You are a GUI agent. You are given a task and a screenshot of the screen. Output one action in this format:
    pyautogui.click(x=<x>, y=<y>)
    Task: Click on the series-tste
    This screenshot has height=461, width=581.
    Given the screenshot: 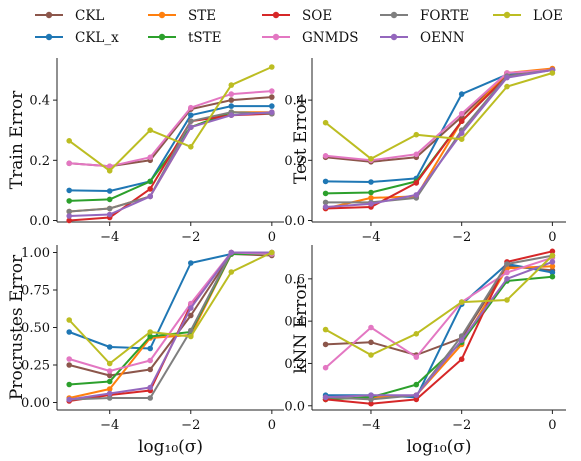 What is the action you would take?
    pyautogui.click(x=439, y=132)
    